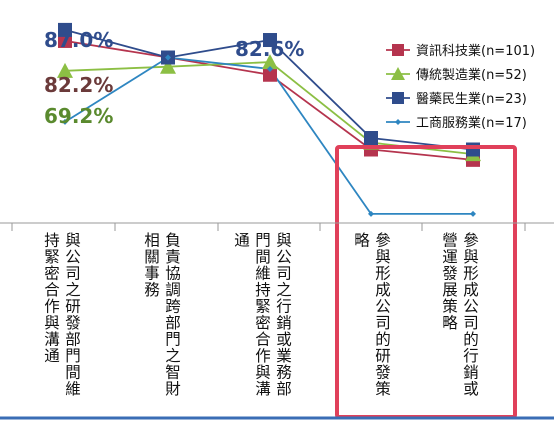 The image size is (554, 425). I want to click on legend-entry-4: 工商服務業(n=17), so click(456, 123).